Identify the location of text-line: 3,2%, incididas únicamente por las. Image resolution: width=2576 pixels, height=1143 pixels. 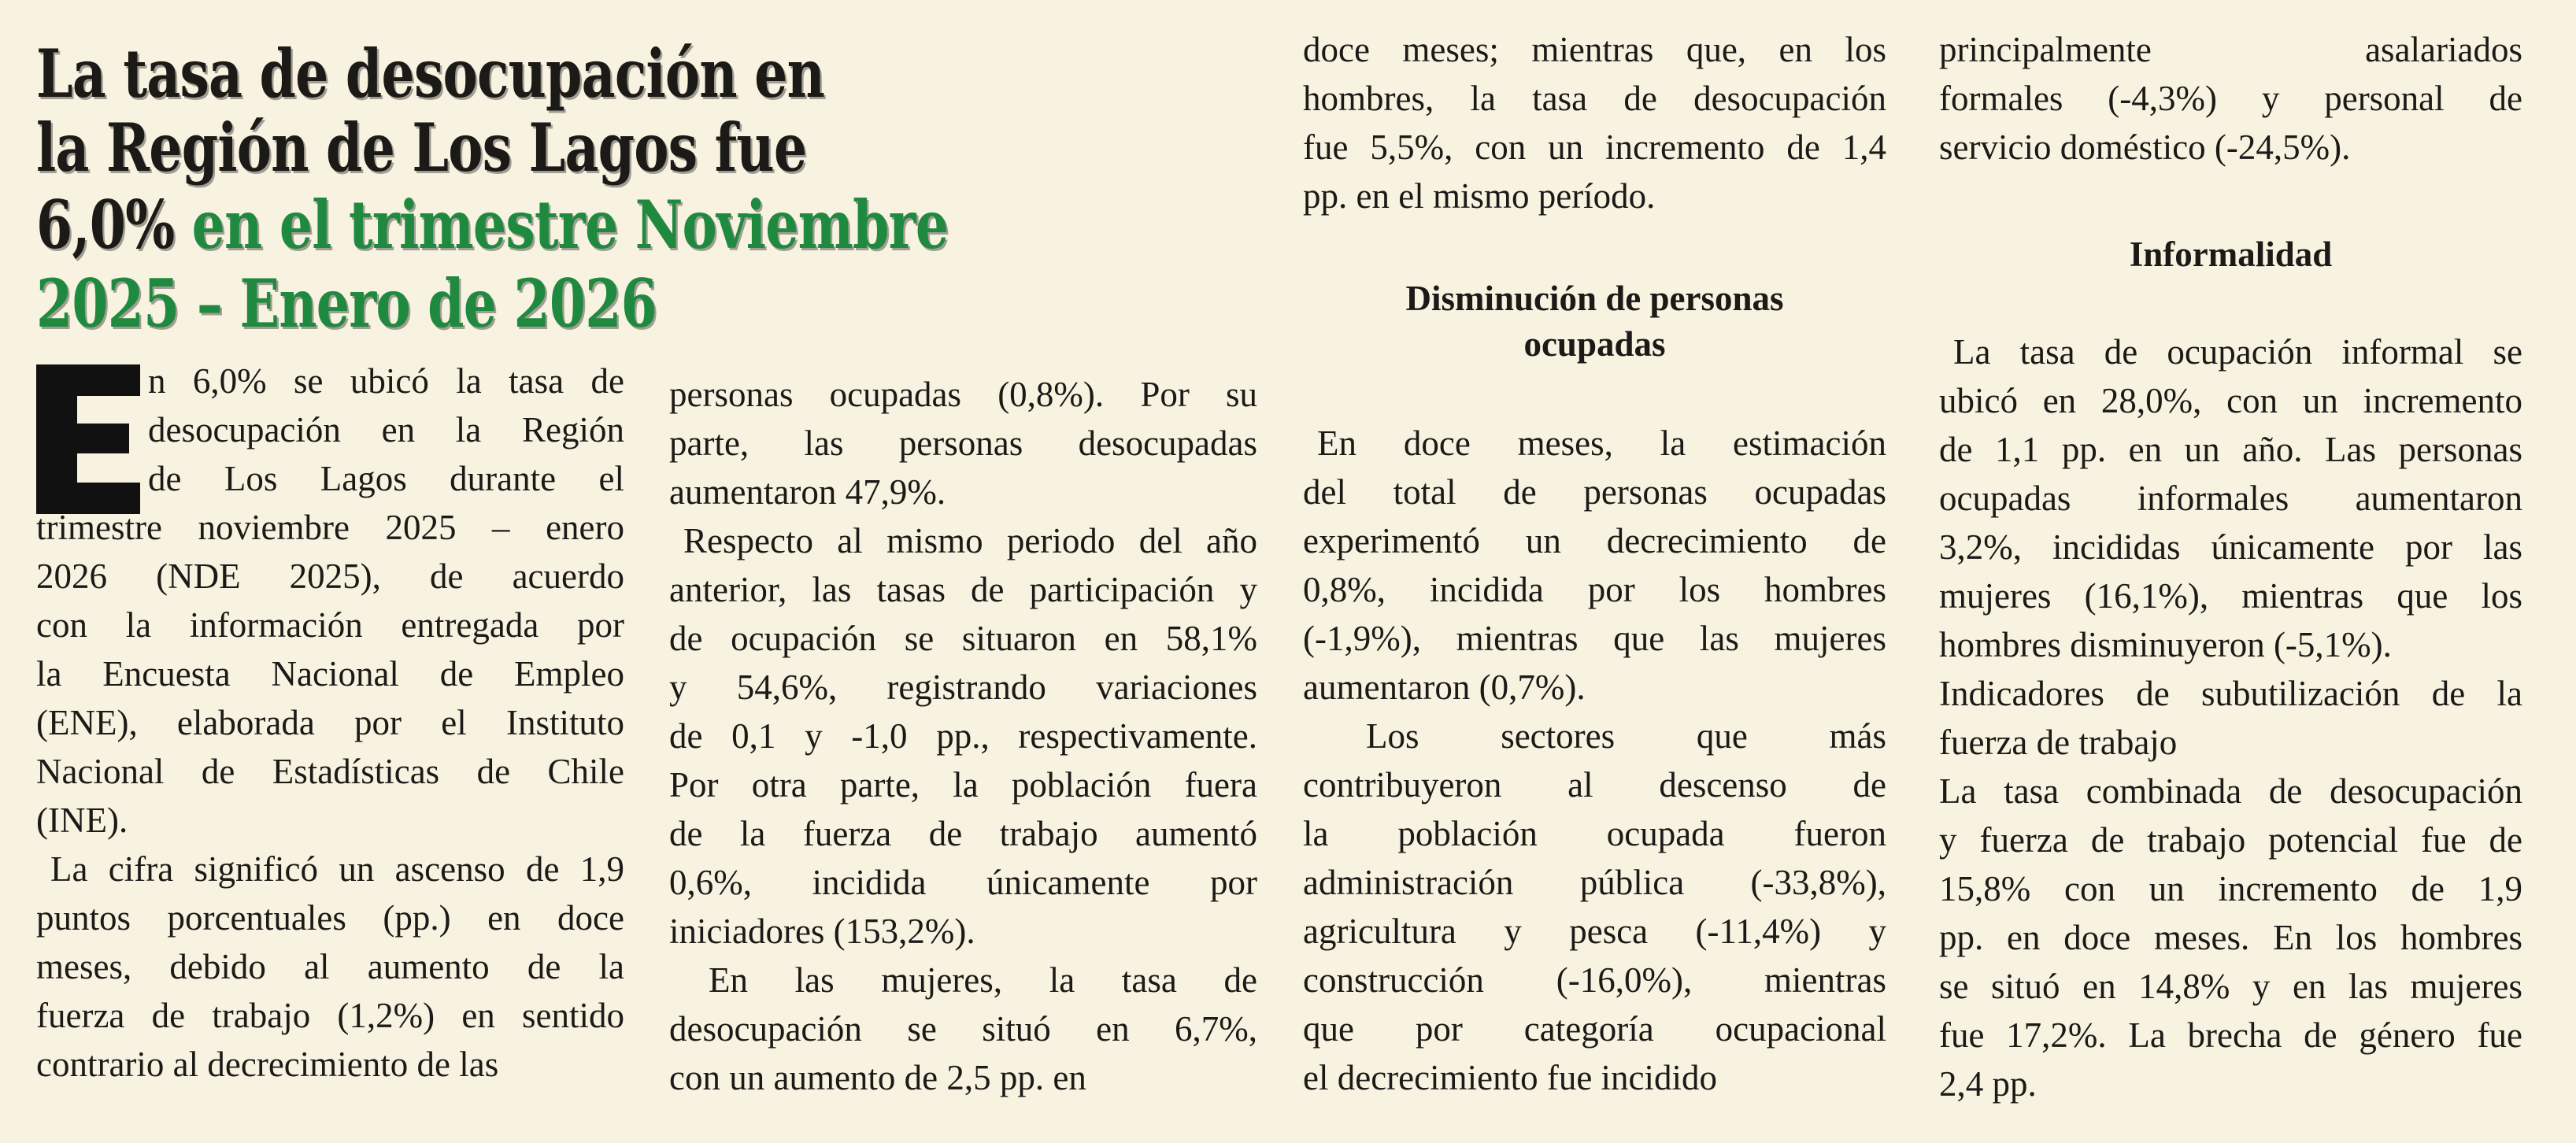
(2230, 547).